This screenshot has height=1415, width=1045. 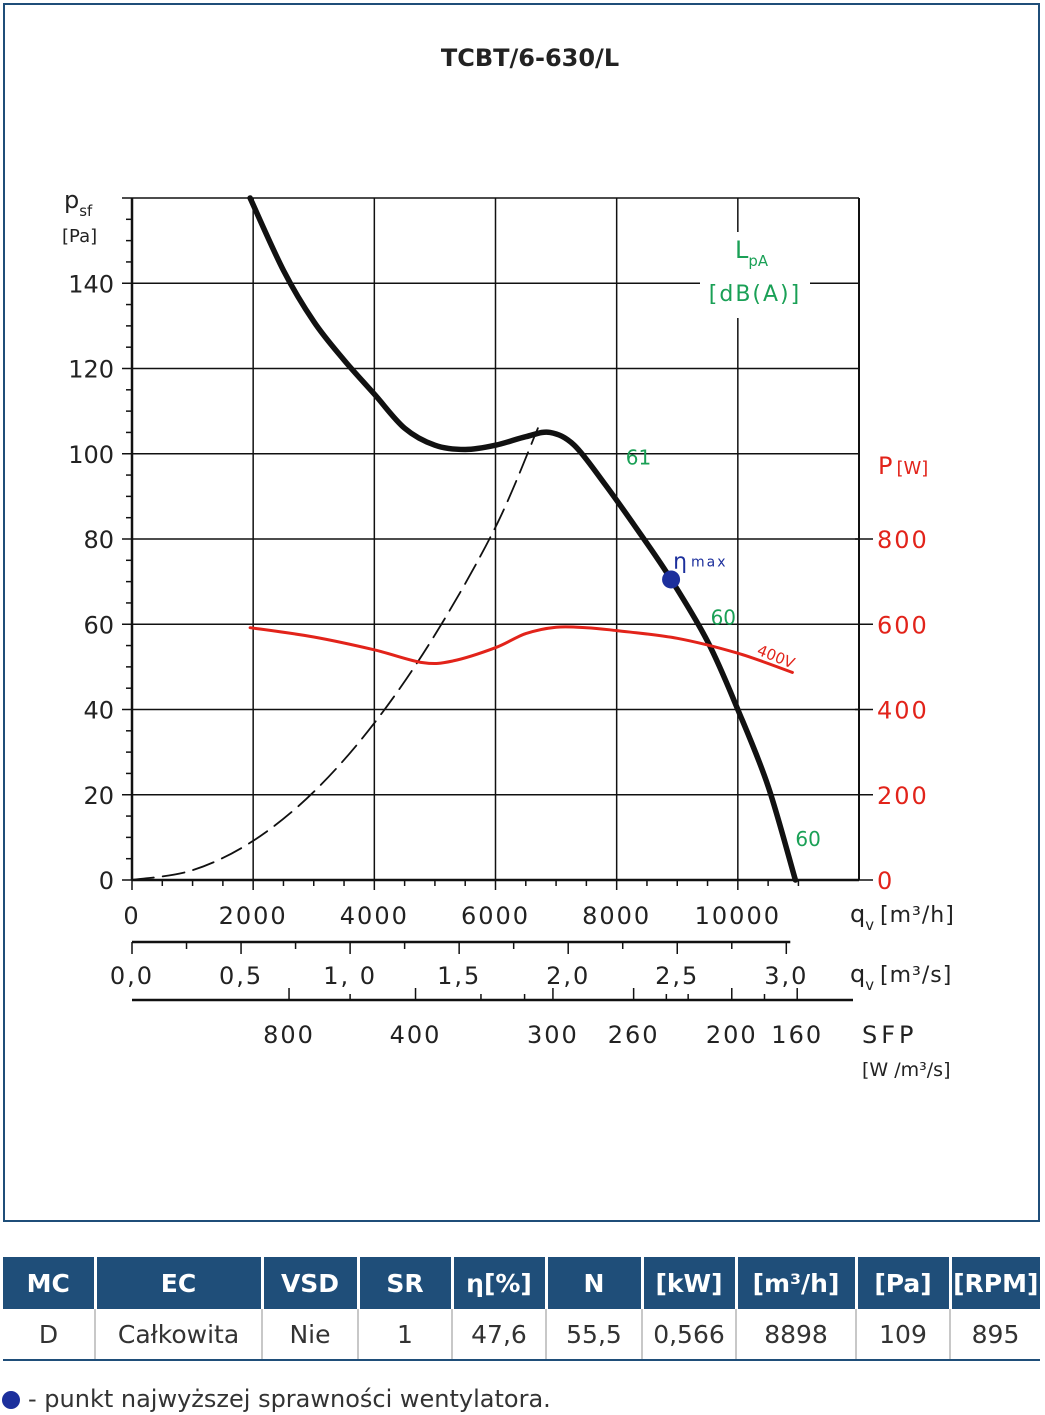 What do you see at coordinates (350, 976) in the screenshot?
I see `x2-tick-label: 1, 0` at bounding box center [350, 976].